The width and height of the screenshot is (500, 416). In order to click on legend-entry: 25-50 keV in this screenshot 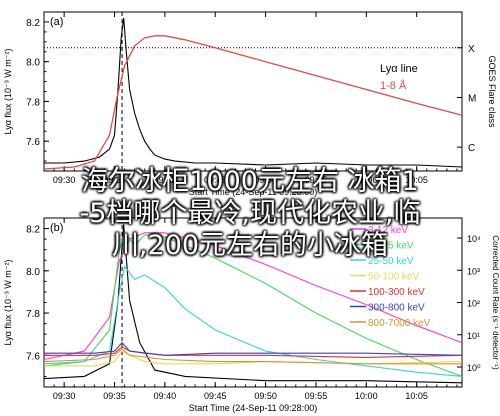, I will do `click(391, 261)`.